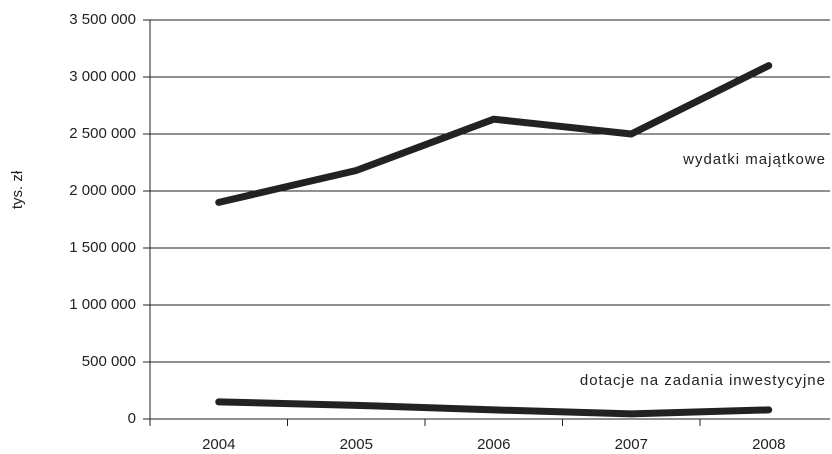 This screenshot has height=454, width=832. What do you see at coordinates (102, 247) in the screenshot?
I see `y-tick-label: 1 500 000` at bounding box center [102, 247].